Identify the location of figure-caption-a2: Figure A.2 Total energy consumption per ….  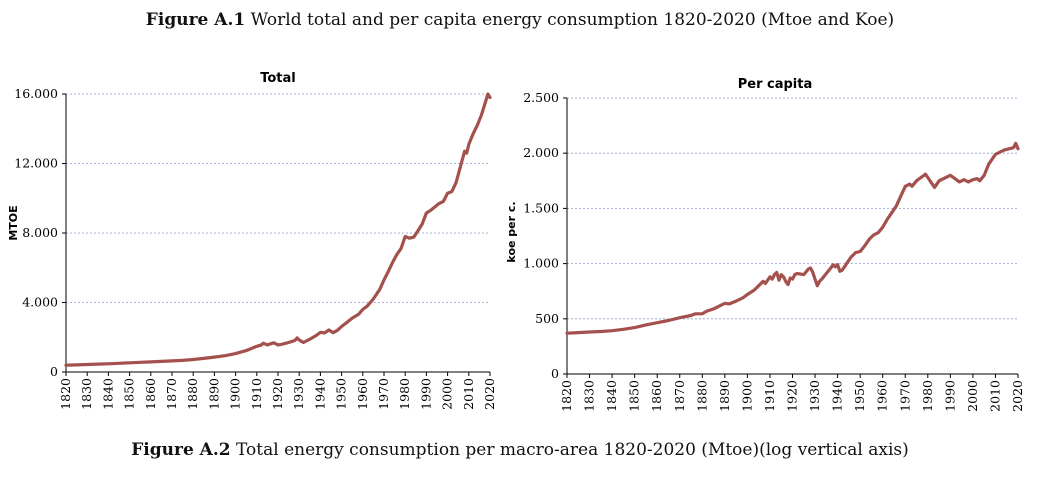
(520, 450).